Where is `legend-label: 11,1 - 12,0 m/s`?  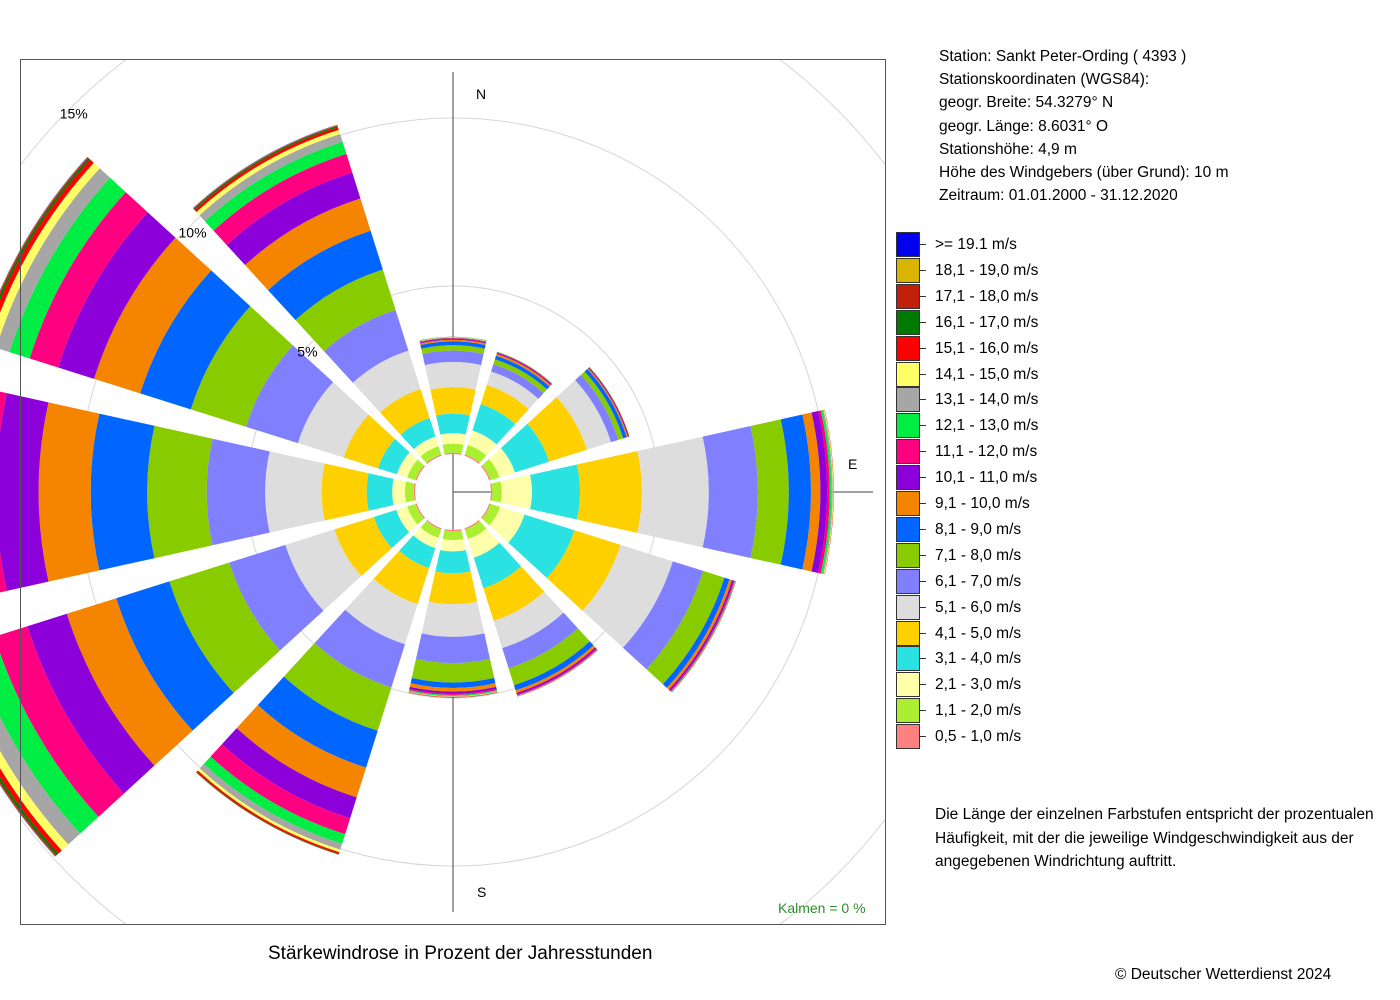
legend-label: 11,1 - 12,0 m/s is located at coordinates (986, 452).